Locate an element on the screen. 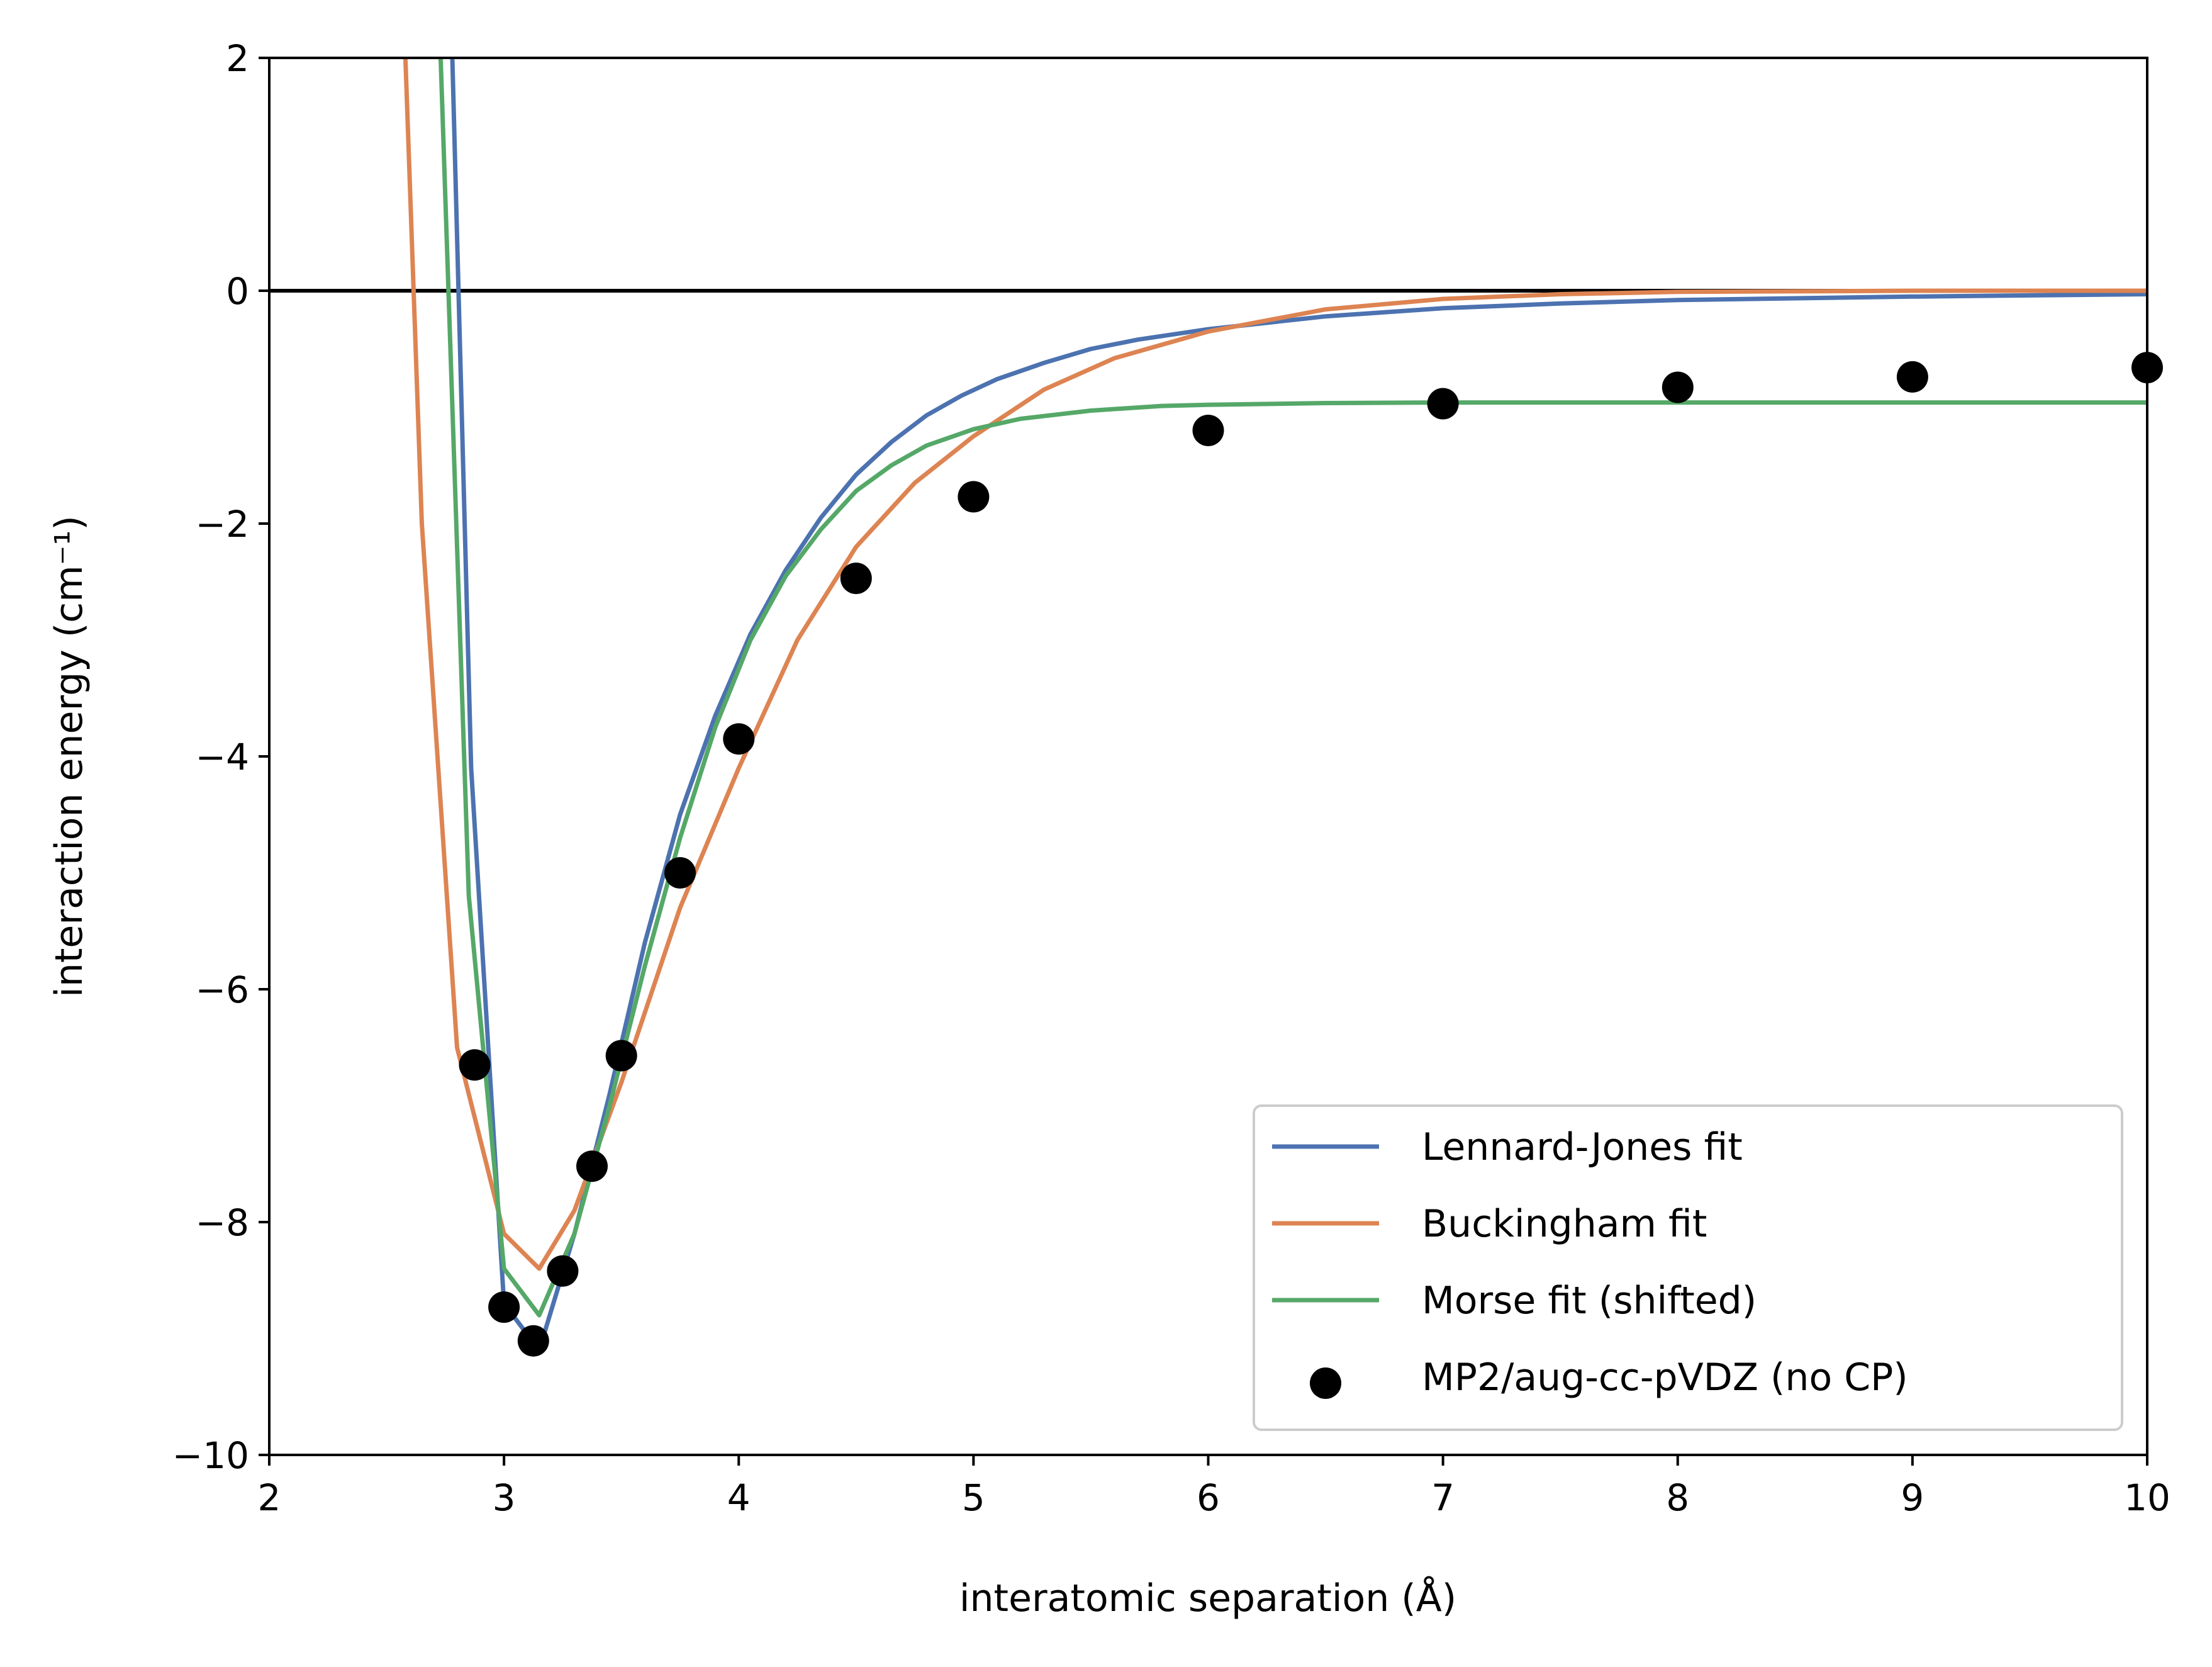 This screenshot has height=1667, width=2212. legend-item-morse-fit-shifted: Morse fit (shifted) is located at coordinates (1514, 1301).